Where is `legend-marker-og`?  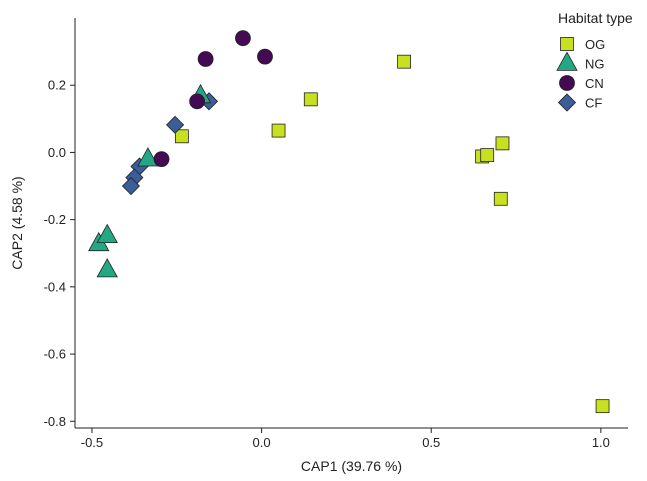 legend-marker-og is located at coordinates (567, 44).